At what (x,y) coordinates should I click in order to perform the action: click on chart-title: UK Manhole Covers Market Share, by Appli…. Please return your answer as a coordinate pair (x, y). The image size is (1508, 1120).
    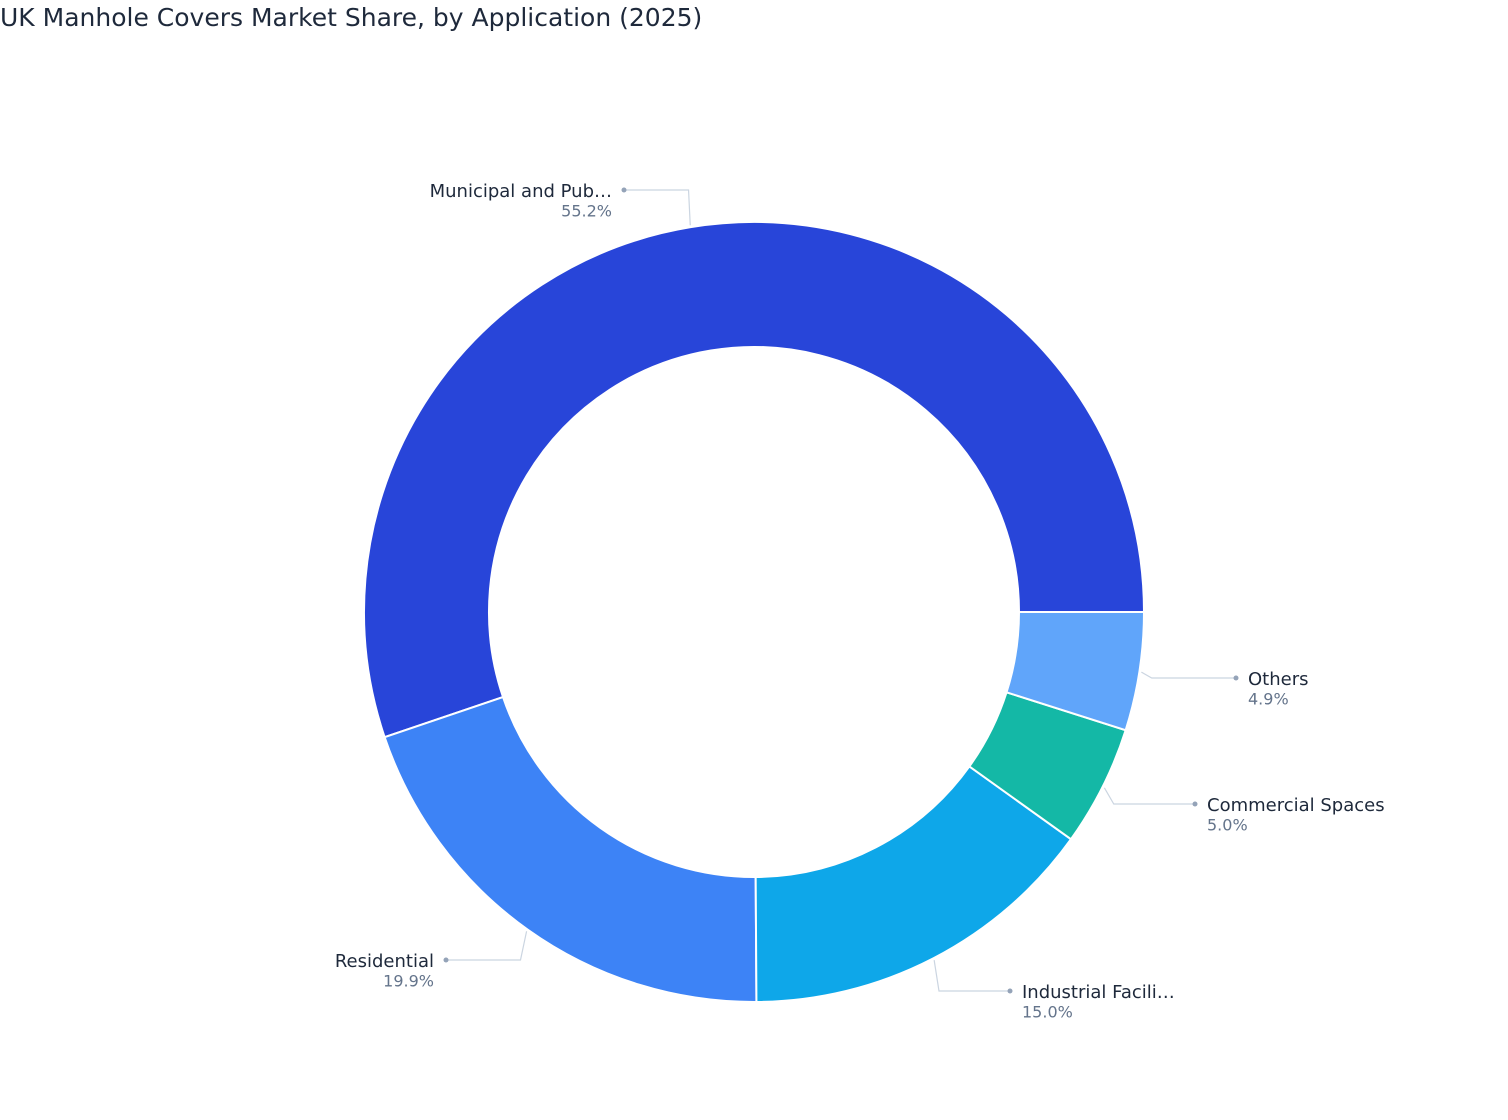
    Looking at the image, I should click on (351, 17).